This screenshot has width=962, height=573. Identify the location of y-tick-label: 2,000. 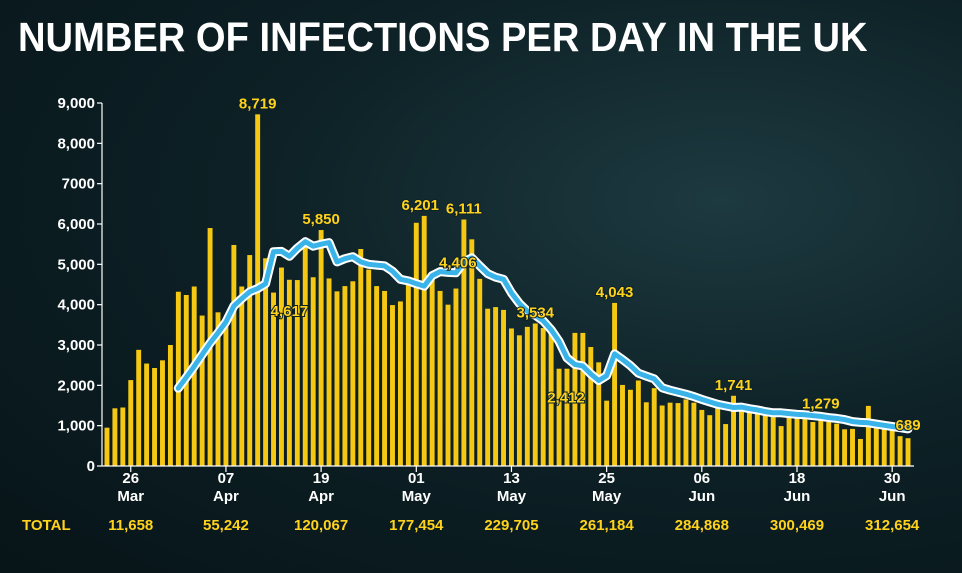
(76, 385).